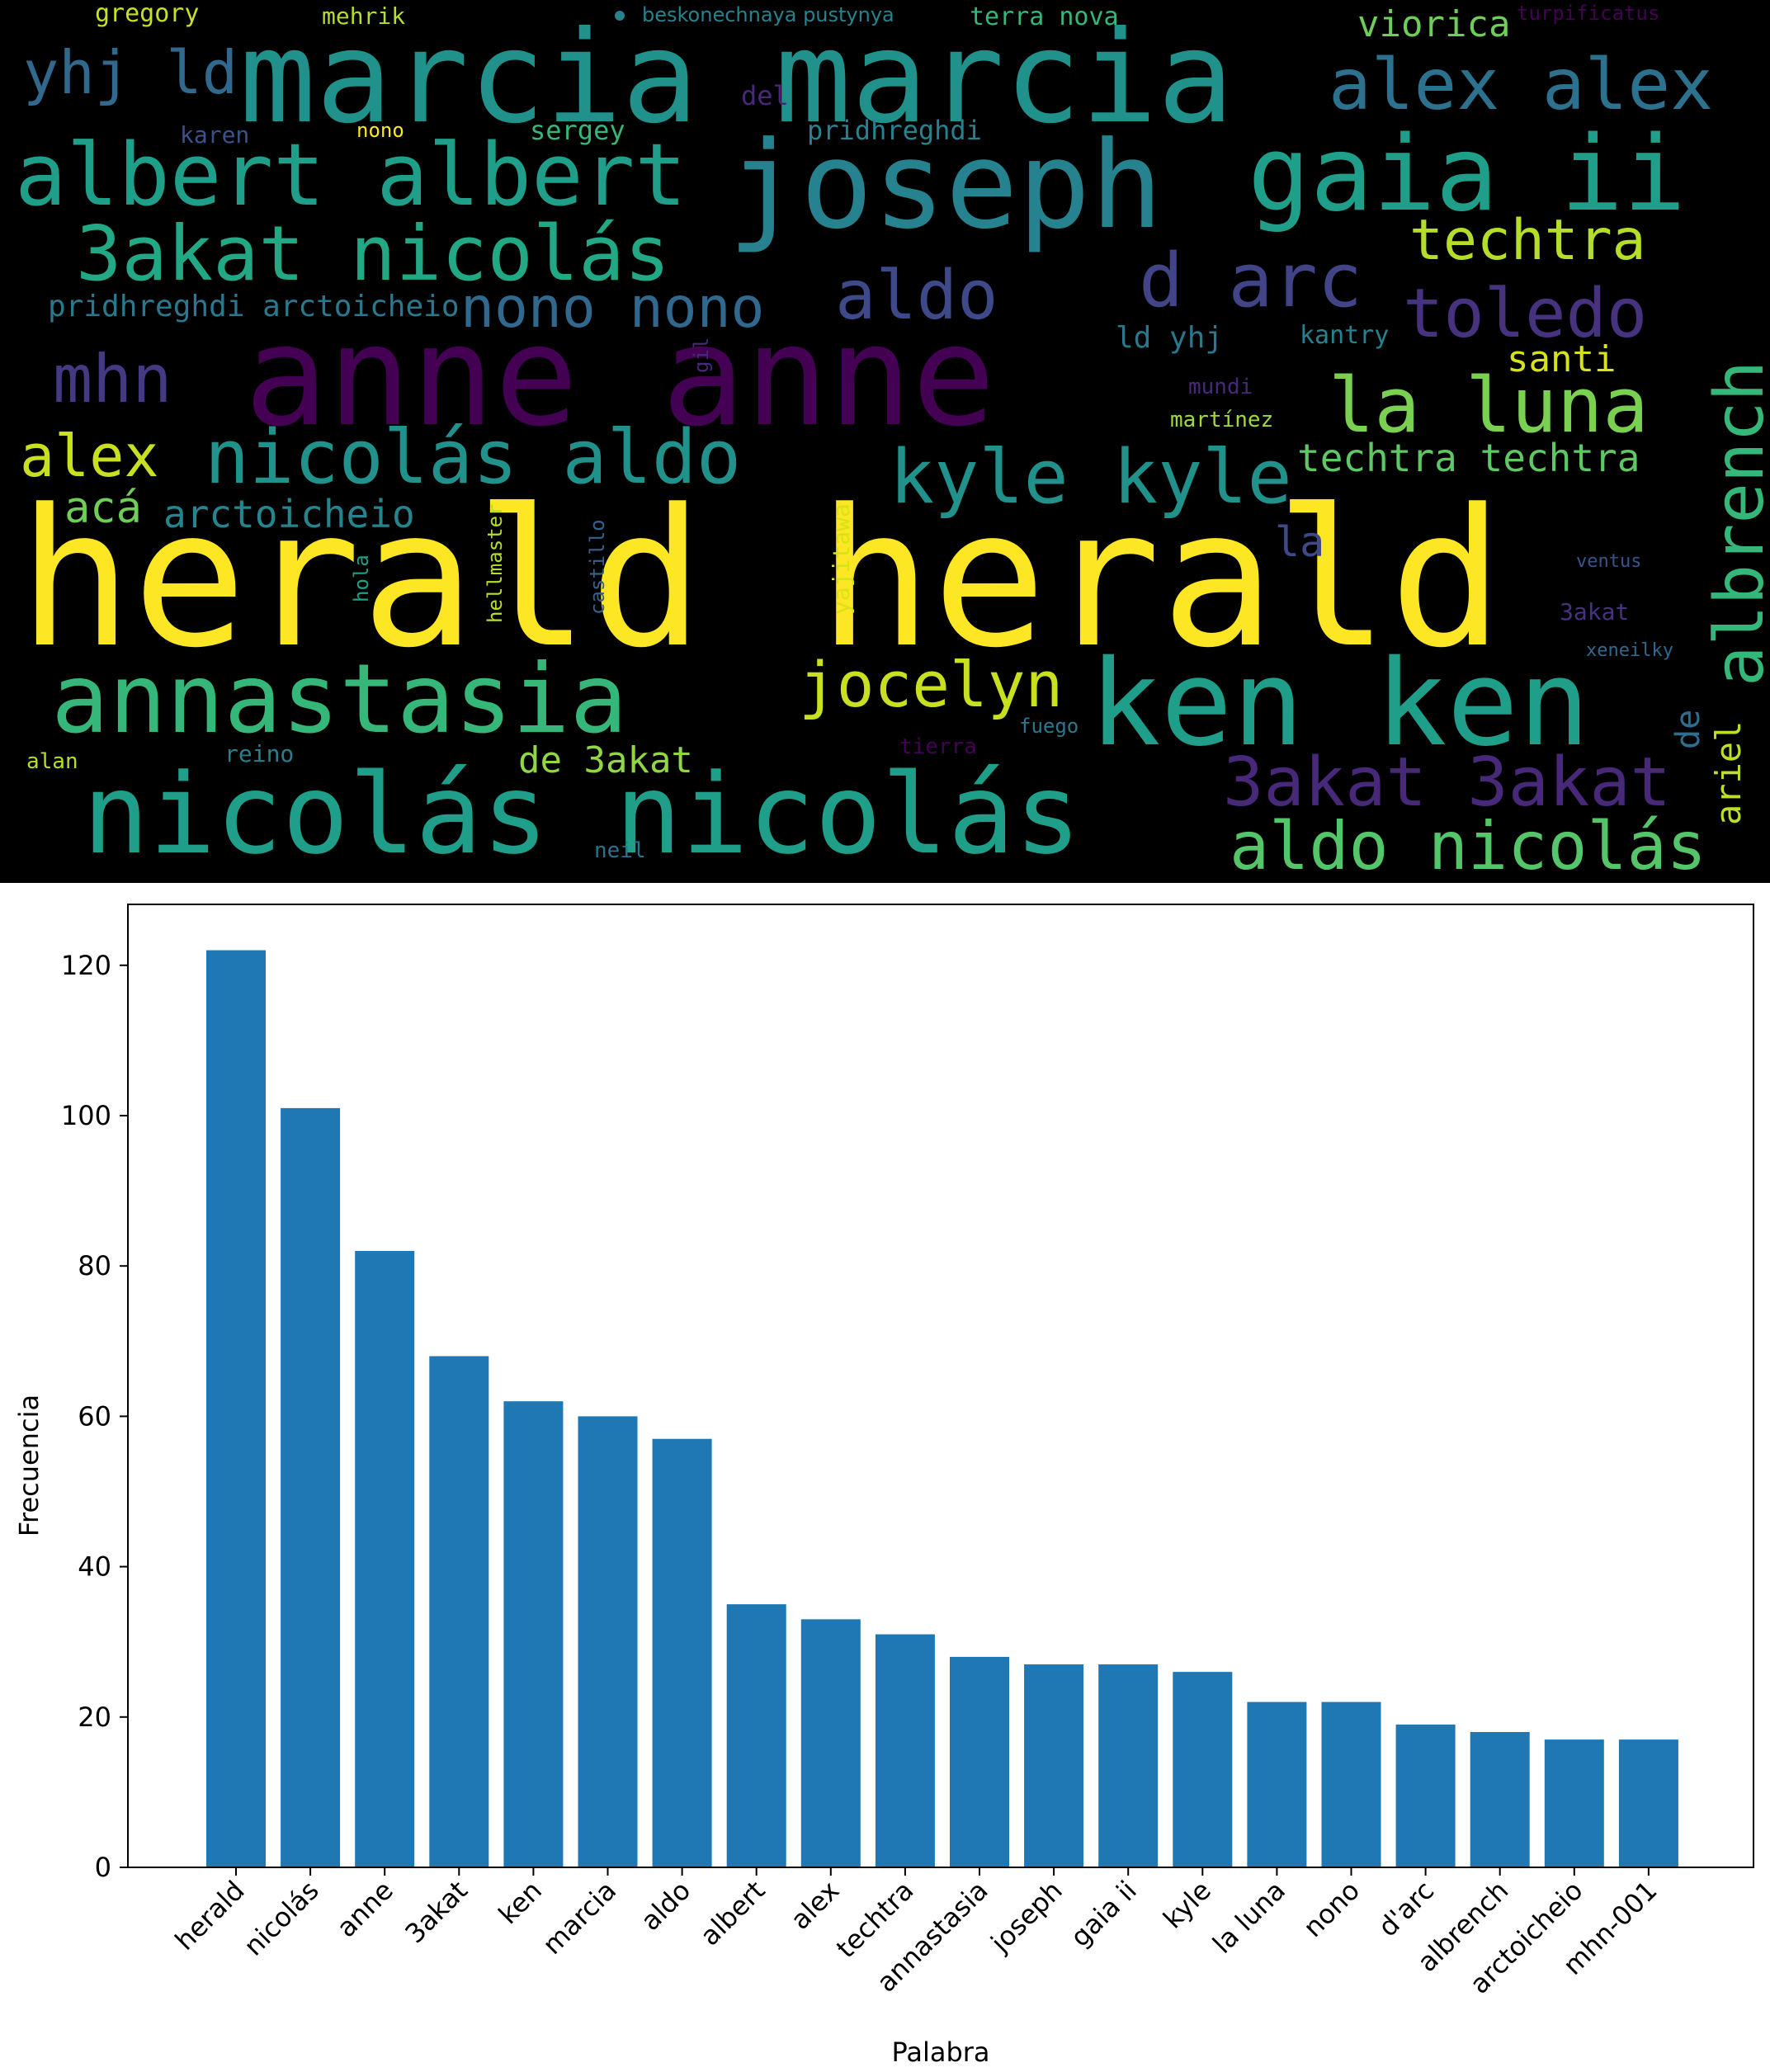  What do you see at coordinates (103, 508) in the screenshot?
I see `word-aca: acá` at bounding box center [103, 508].